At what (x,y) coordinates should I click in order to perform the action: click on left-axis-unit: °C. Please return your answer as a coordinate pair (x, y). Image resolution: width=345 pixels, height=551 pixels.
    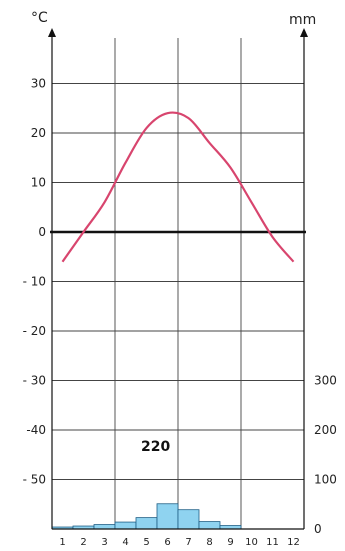
    Looking at the image, I should click on (39, 18).